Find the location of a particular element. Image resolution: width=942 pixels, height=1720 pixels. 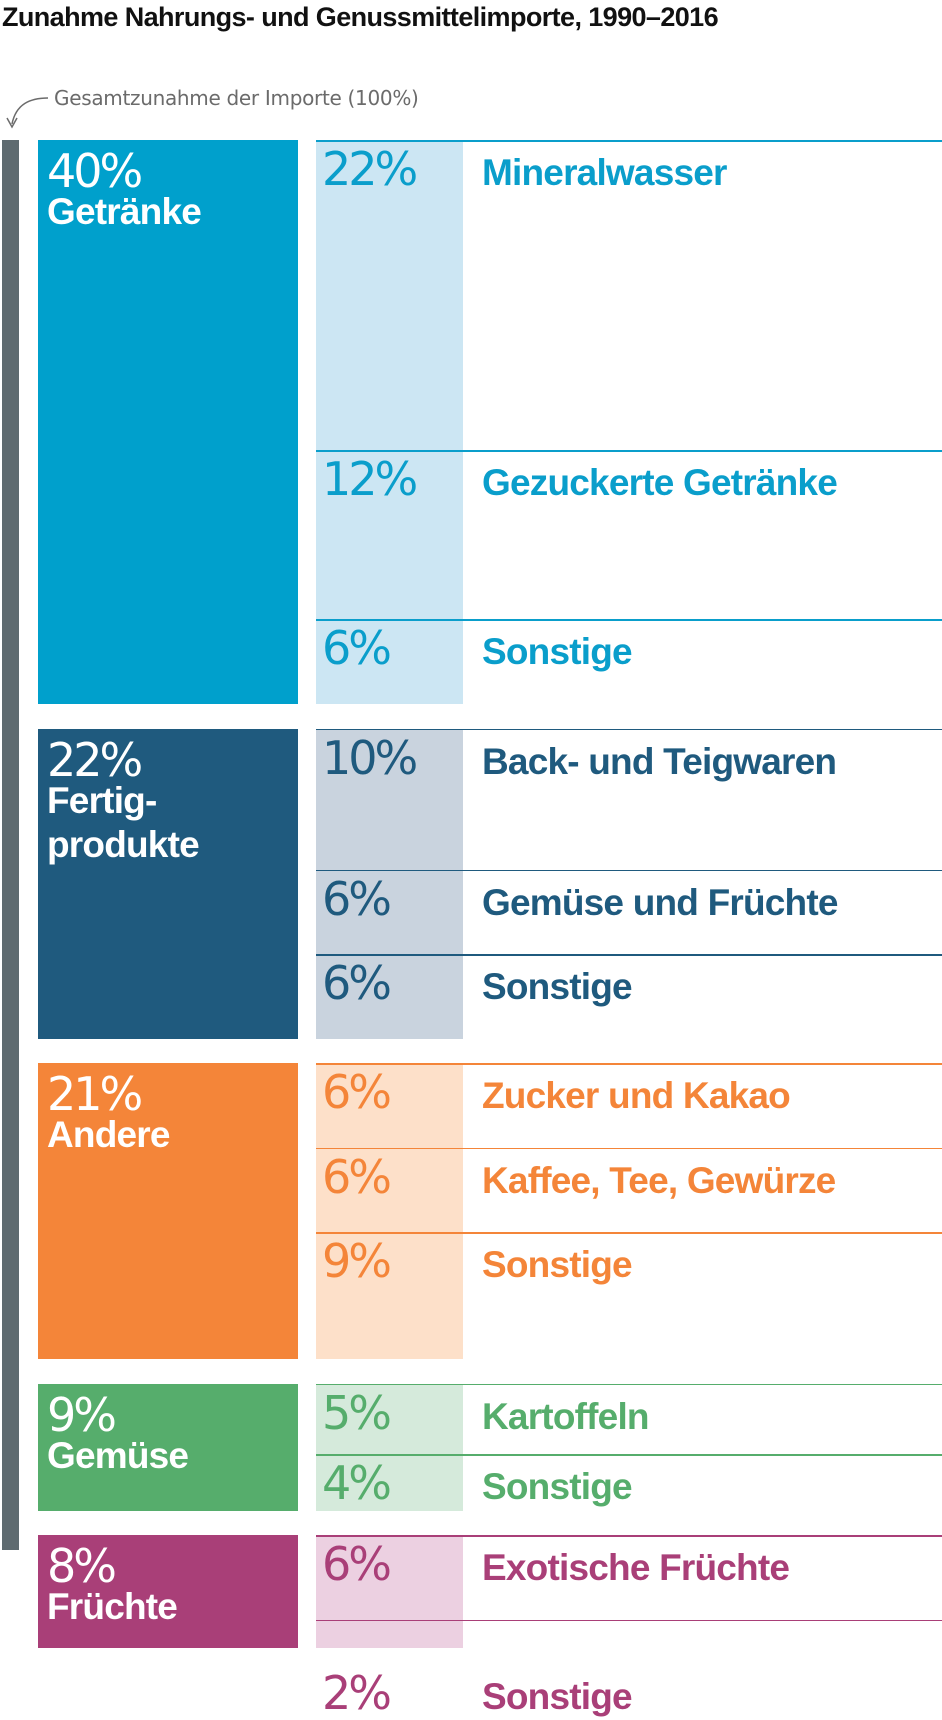

subcategory-percent: 5% is located at coordinates (357, 1412).